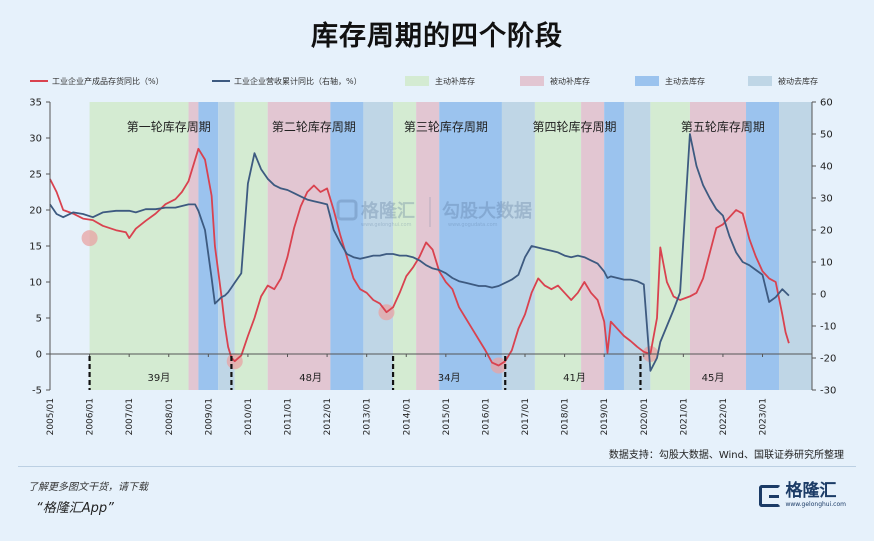 The width and height of the screenshot is (874, 541). Describe the element at coordinates (170, 416) in the screenshot. I see `x-tick-label: 2008/01` at that location.